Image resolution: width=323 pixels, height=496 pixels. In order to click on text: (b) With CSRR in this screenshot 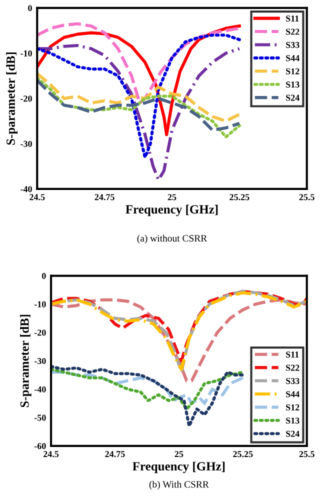, I will do `click(179, 485)`.